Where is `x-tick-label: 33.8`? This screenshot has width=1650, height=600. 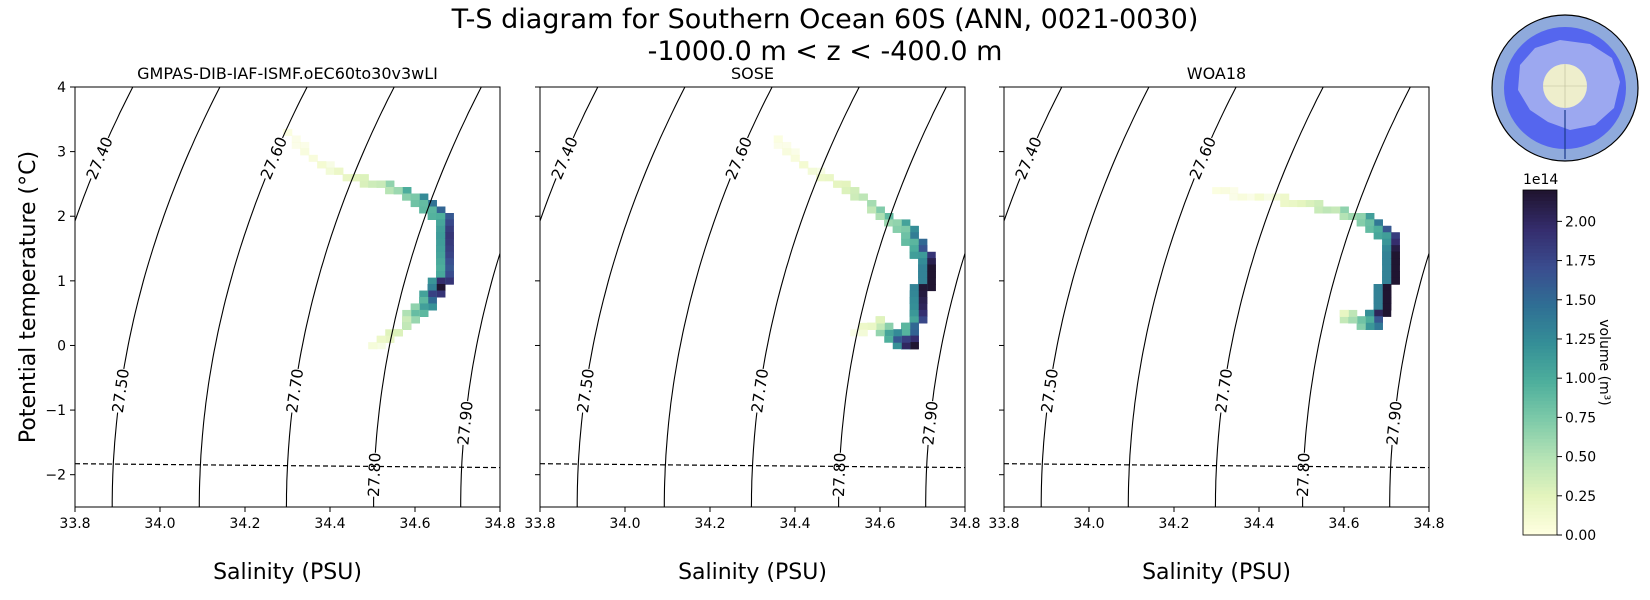
x-tick-label: 33.8 is located at coordinates (539, 524).